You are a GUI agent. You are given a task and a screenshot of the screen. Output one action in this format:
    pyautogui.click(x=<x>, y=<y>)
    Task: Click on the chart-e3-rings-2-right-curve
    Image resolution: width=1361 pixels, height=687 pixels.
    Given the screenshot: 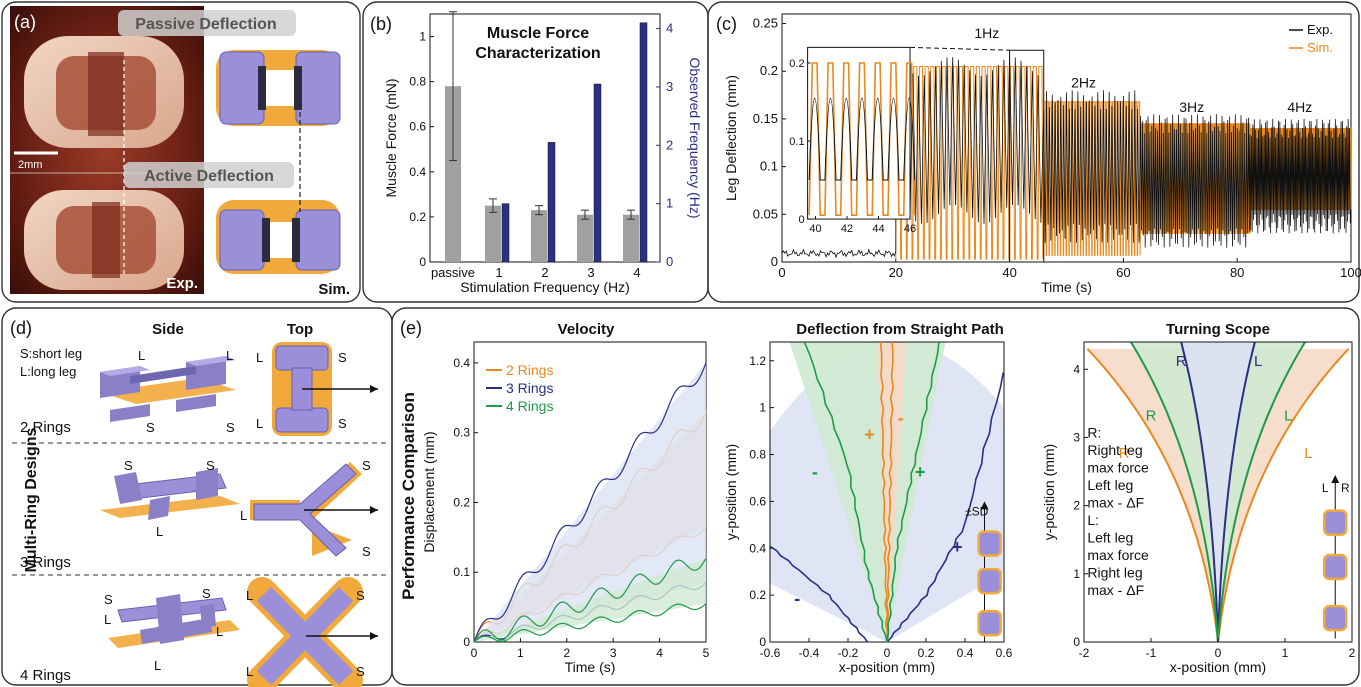 What is the action you would take?
    pyautogui.click(x=1152, y=495)
    